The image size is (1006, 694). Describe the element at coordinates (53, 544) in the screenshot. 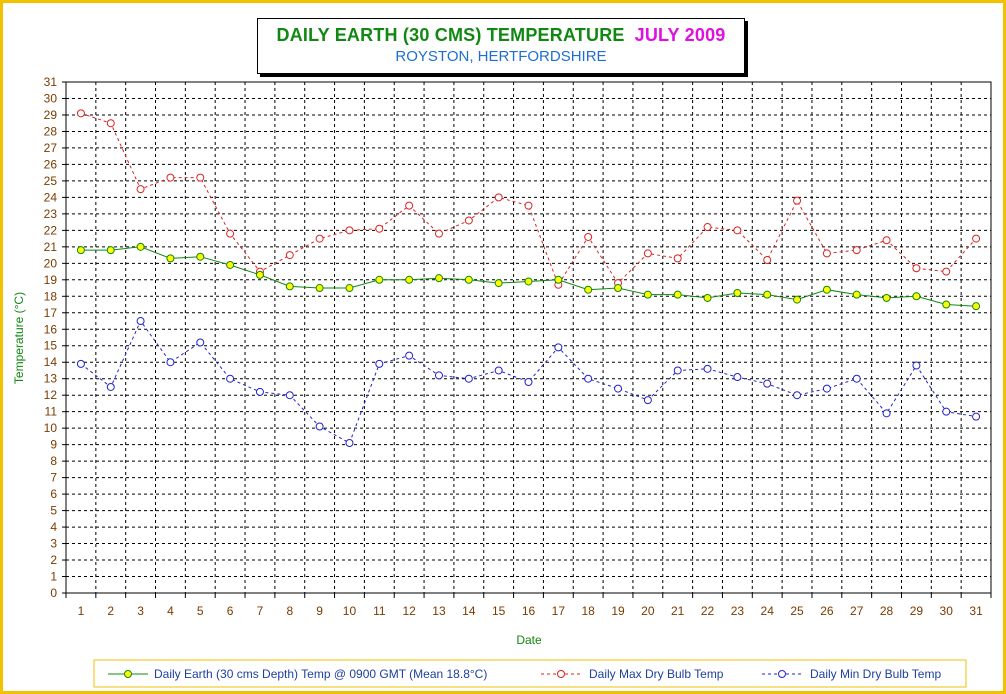

I see `y-tick-label: 3` at that location.